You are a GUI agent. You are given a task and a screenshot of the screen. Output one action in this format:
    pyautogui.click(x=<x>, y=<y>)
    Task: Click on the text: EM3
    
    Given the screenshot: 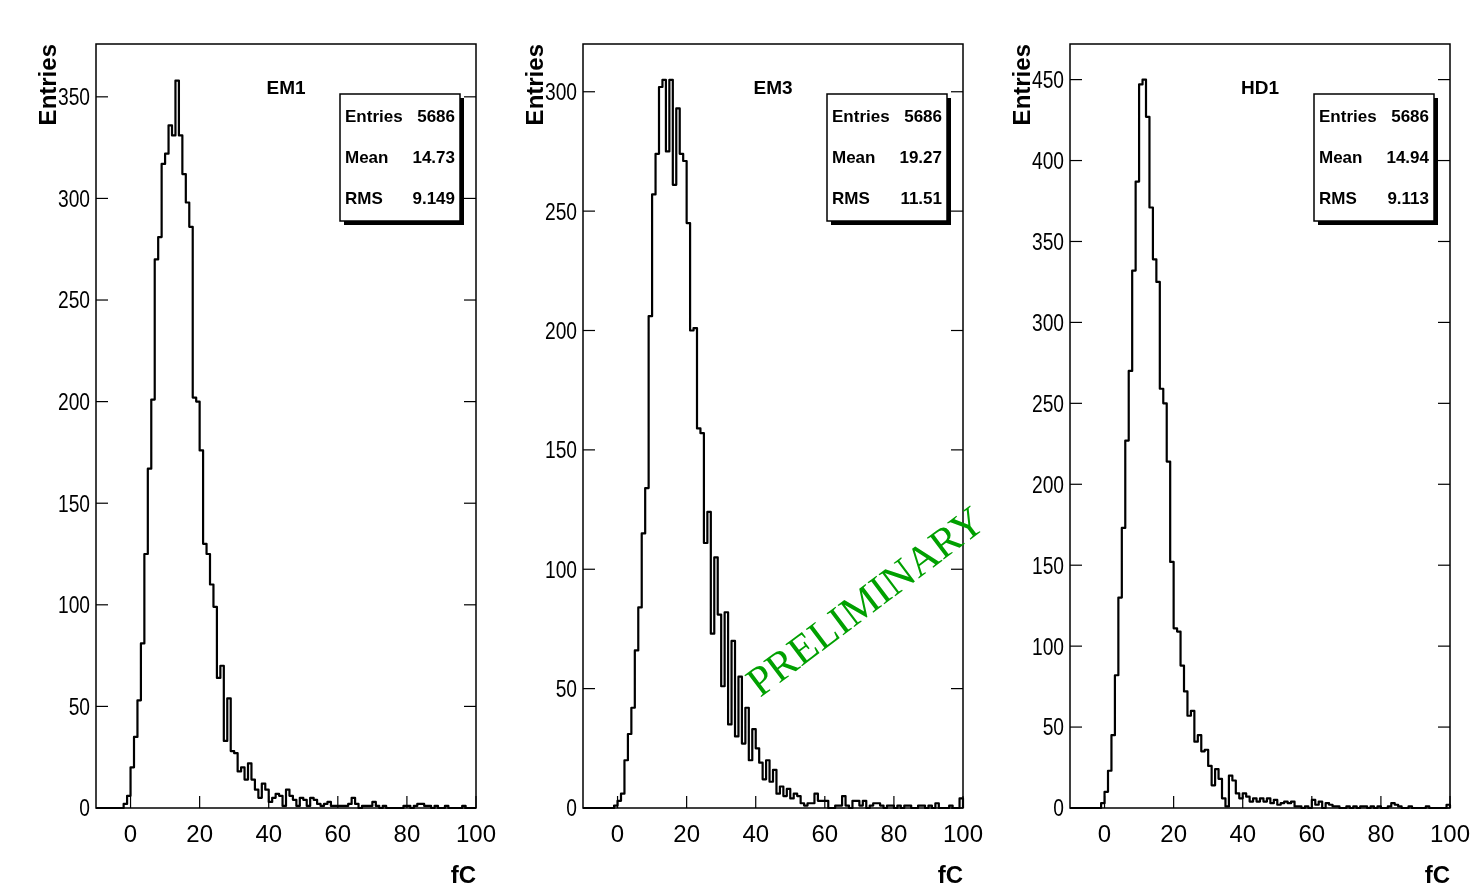 What is the action you would take?
    pyautogui.click(x=773, y=87)
    